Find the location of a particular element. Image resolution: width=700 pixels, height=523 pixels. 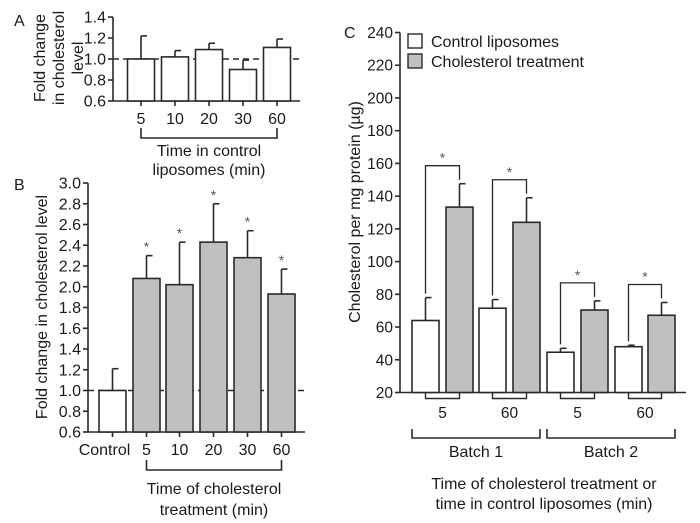

x-axis-title: Time of cholesterol is located at coordinates (214, 489).